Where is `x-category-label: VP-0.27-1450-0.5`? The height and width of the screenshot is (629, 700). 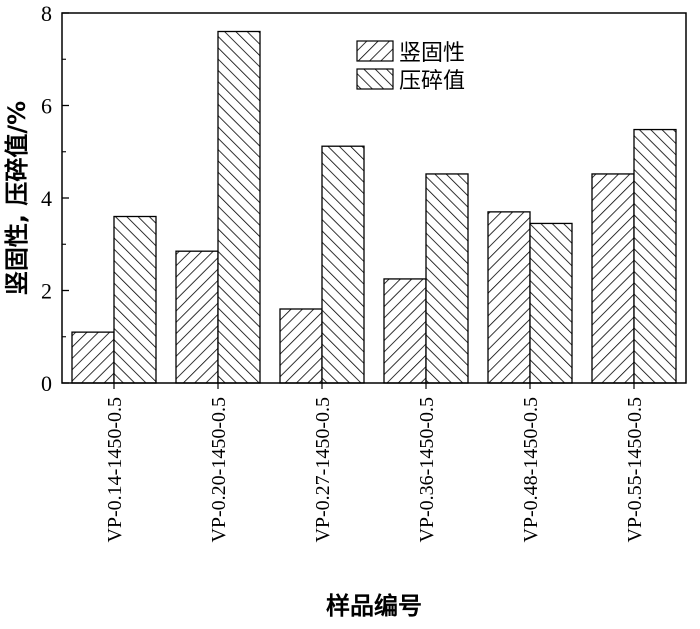
x-category-label: VP-0.27-1450-0.5 is located at coordinates (323, 470).